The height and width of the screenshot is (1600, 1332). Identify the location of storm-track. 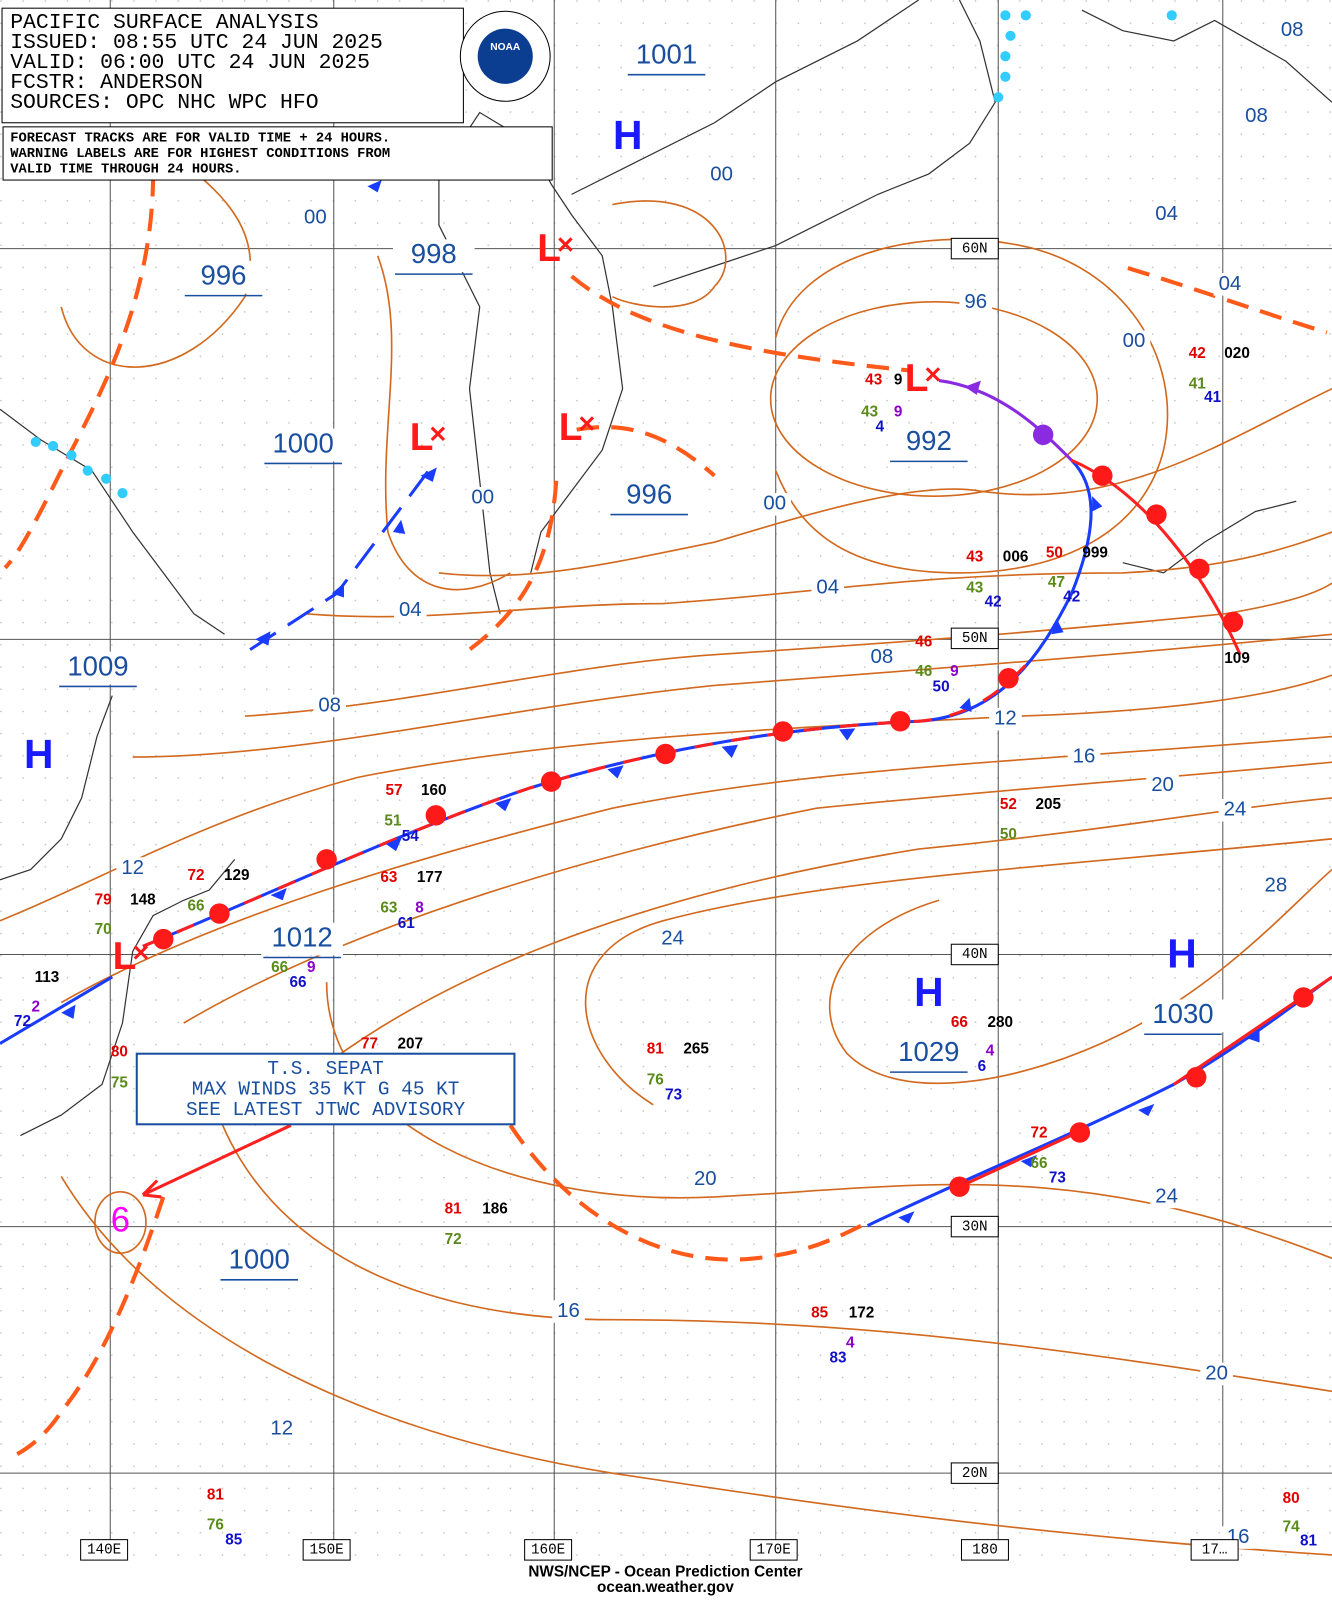
(216, 1161).